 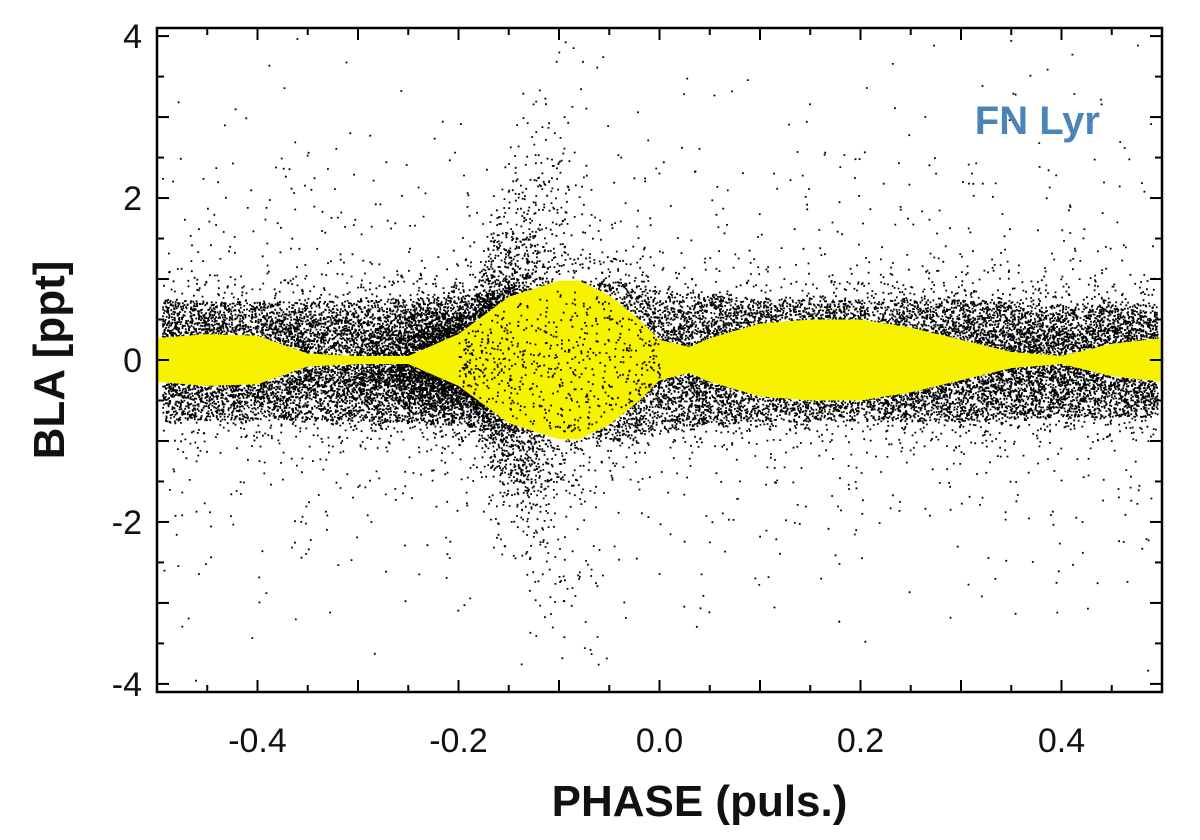 What do you see at coordinates (257, 741) in the screenshot?
I see `x-tick-label: -0.4` at bounding box center [257, 741].